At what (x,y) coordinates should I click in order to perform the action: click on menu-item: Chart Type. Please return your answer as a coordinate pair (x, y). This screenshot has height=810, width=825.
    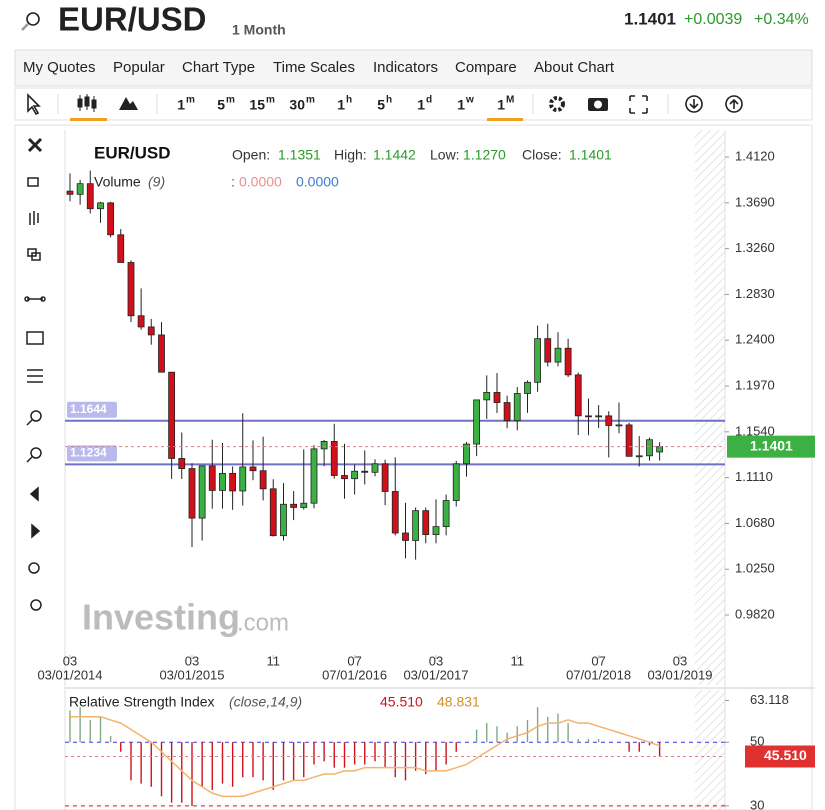
    Looking at the image, I should click on (218, 67).